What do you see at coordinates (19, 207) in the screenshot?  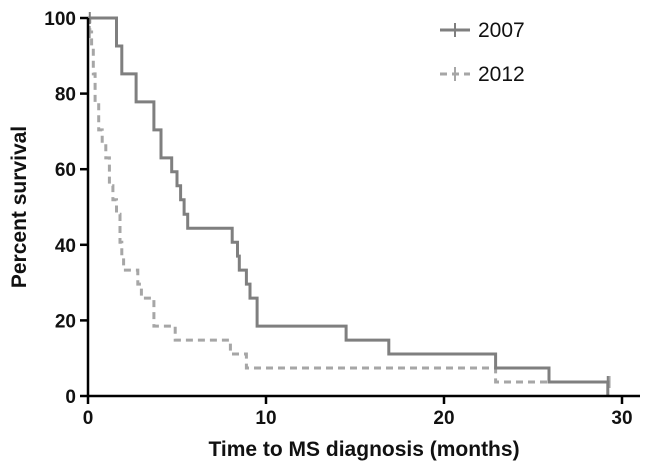 I see `y-axis-title: Percent survival` at bounding box center [19, 207].